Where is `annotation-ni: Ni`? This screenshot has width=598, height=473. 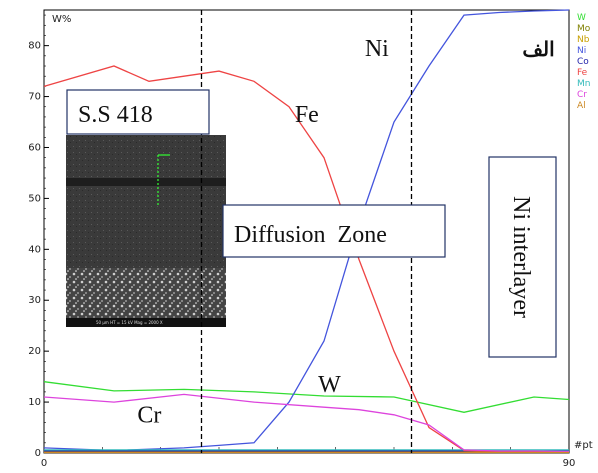
annotation-ni: Ni is located at coordinates (377, 49).